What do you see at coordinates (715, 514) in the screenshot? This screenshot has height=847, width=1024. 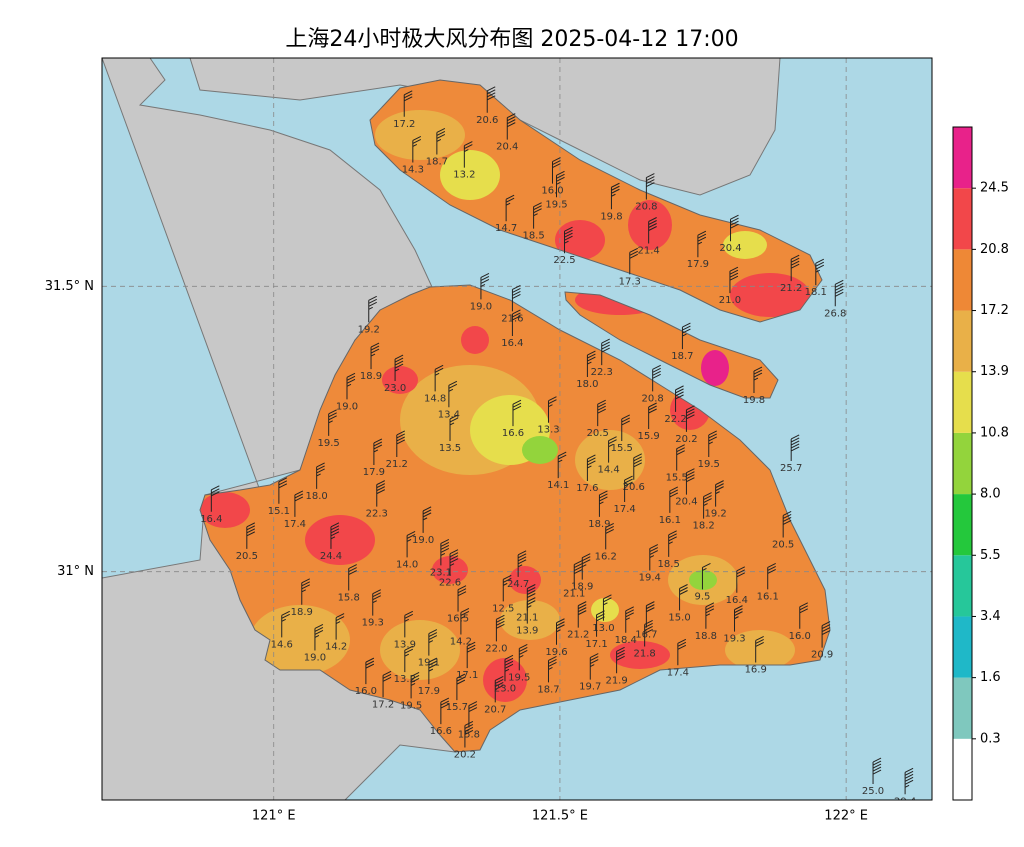 I see `station-value: 19.2` at bounding box center [715, 514].